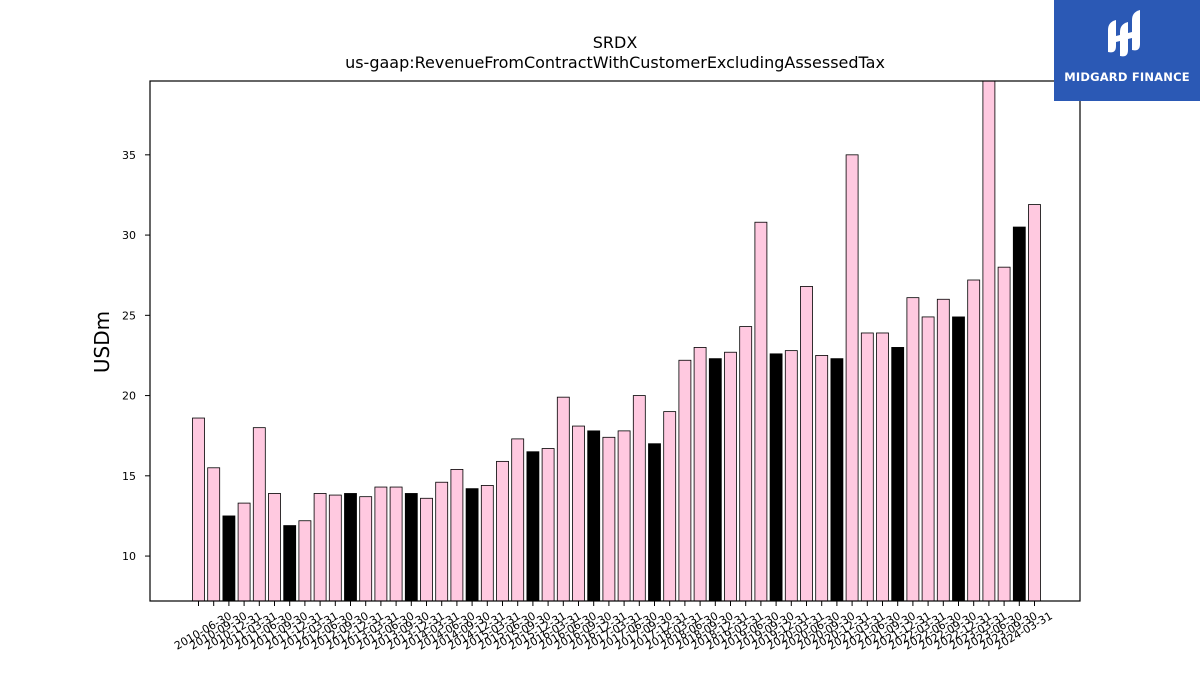 This screenshot has width=1200, height=675. I want to click on brand-logo: MIDGARD FINANCE, so click(1127, 50).